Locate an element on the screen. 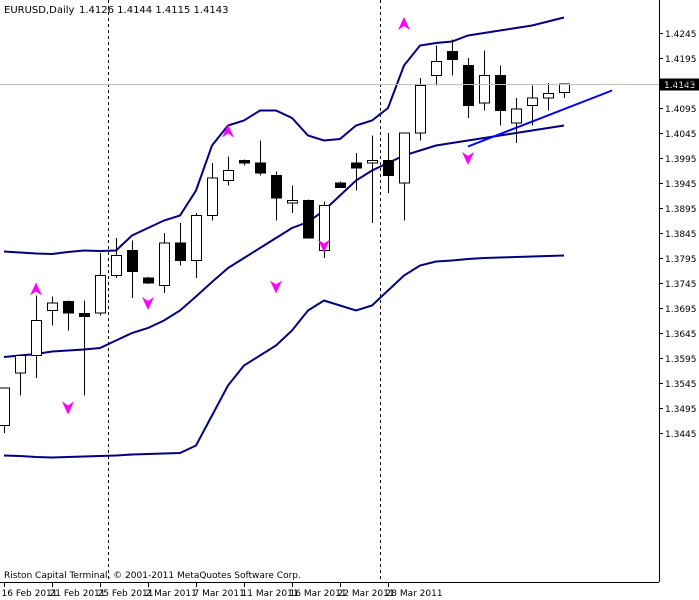 This screenshot has height=600, width=699. x-tick-label: 25 Feb 2011 is located at coordinates (126, 594).